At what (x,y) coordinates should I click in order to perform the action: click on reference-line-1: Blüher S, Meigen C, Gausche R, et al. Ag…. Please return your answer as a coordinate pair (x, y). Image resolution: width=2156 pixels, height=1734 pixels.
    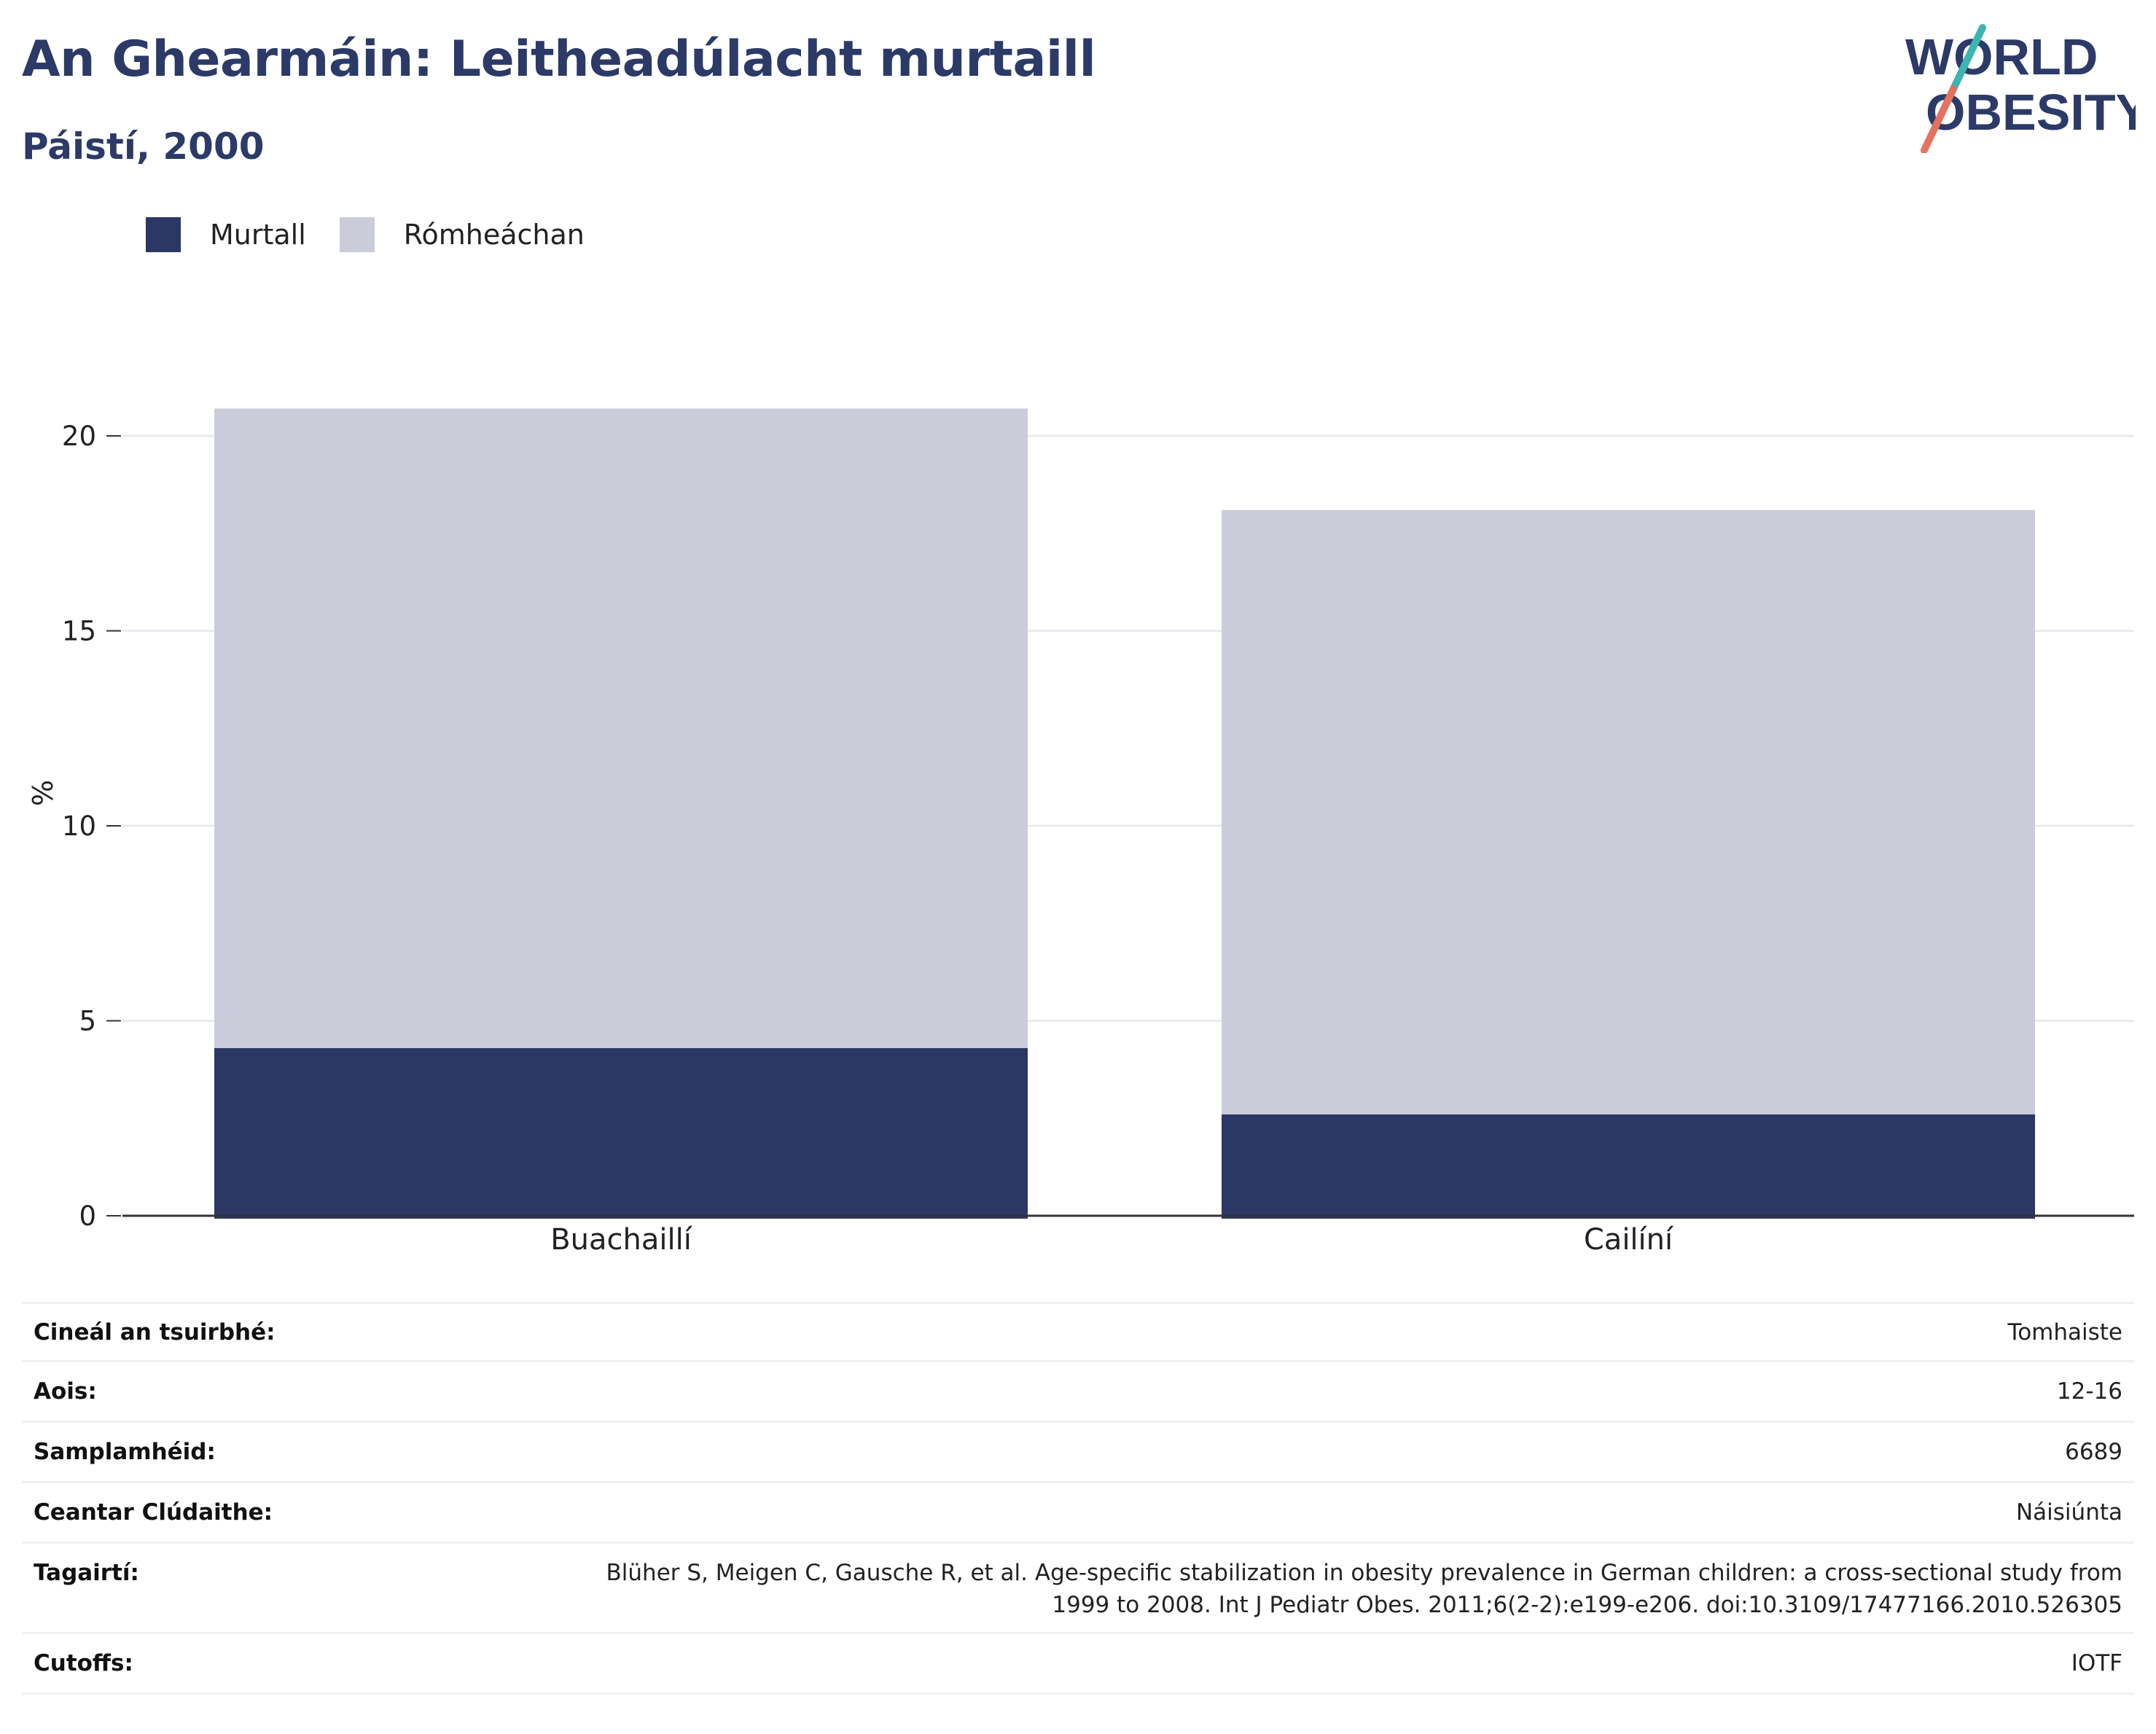
    Looking at the image, I should click on (1364, 1573).